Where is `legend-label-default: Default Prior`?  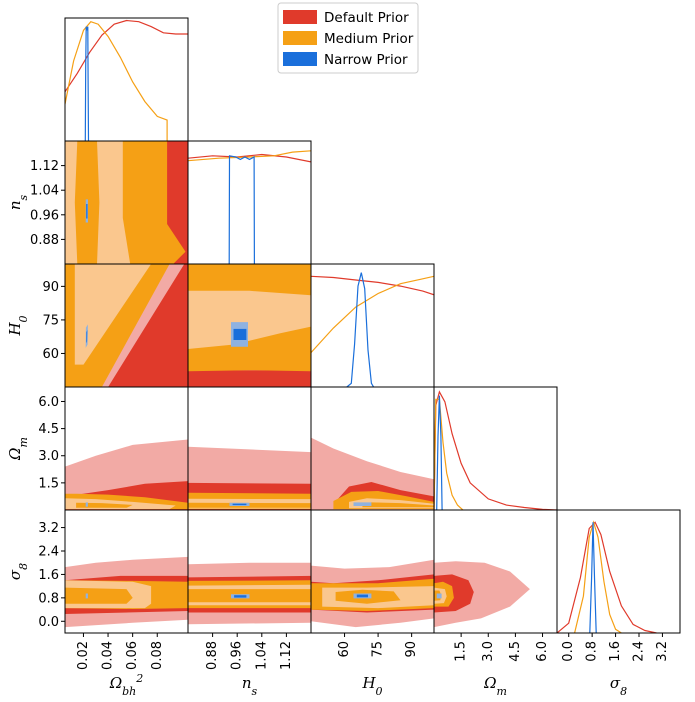
legend-label-default: Default Prior is located at coordinates (366, 18).